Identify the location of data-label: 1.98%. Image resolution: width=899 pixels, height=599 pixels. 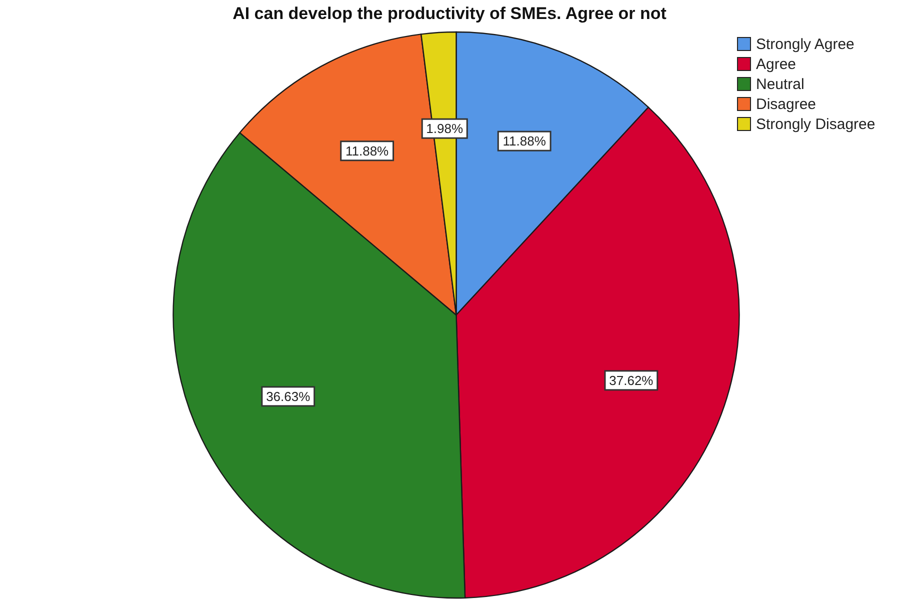
(445, 128).